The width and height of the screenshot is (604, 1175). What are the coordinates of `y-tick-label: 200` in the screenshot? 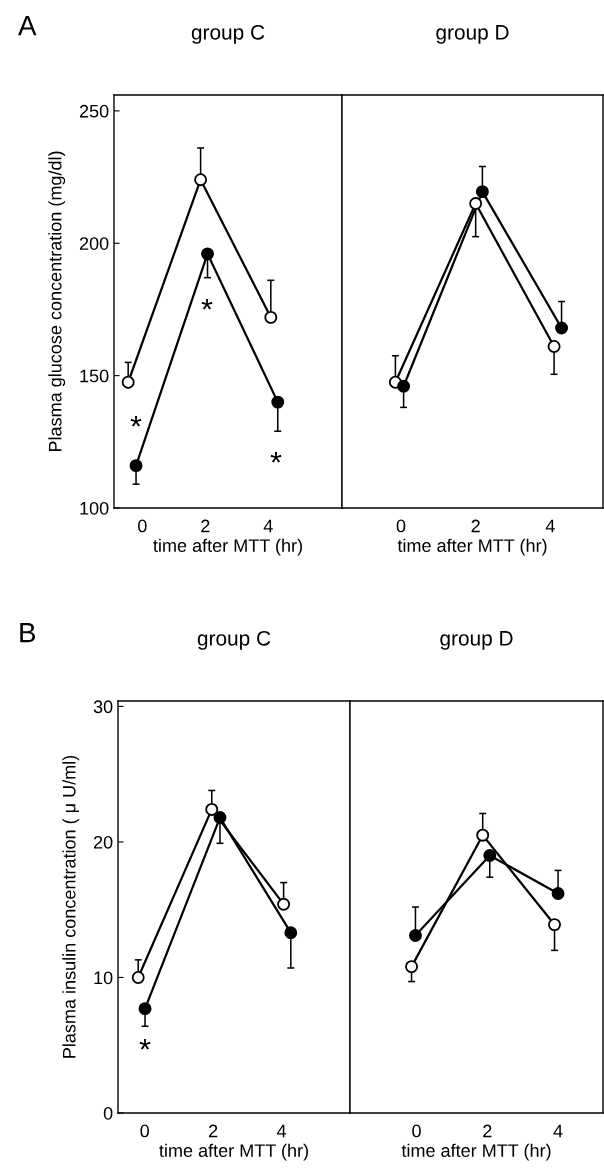 It's located at (94, 243).